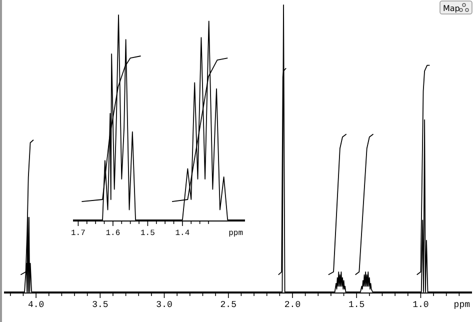  Describe the element at coordinates (182, 233) in the screenshot. I see `x-tick-label: 1.4` at that location.